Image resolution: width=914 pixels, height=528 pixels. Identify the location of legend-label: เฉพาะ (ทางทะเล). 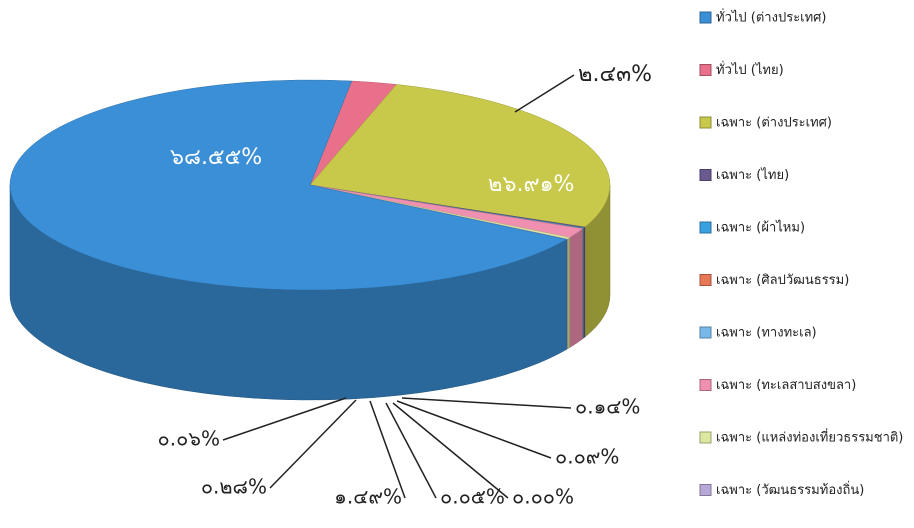
(766, 333).